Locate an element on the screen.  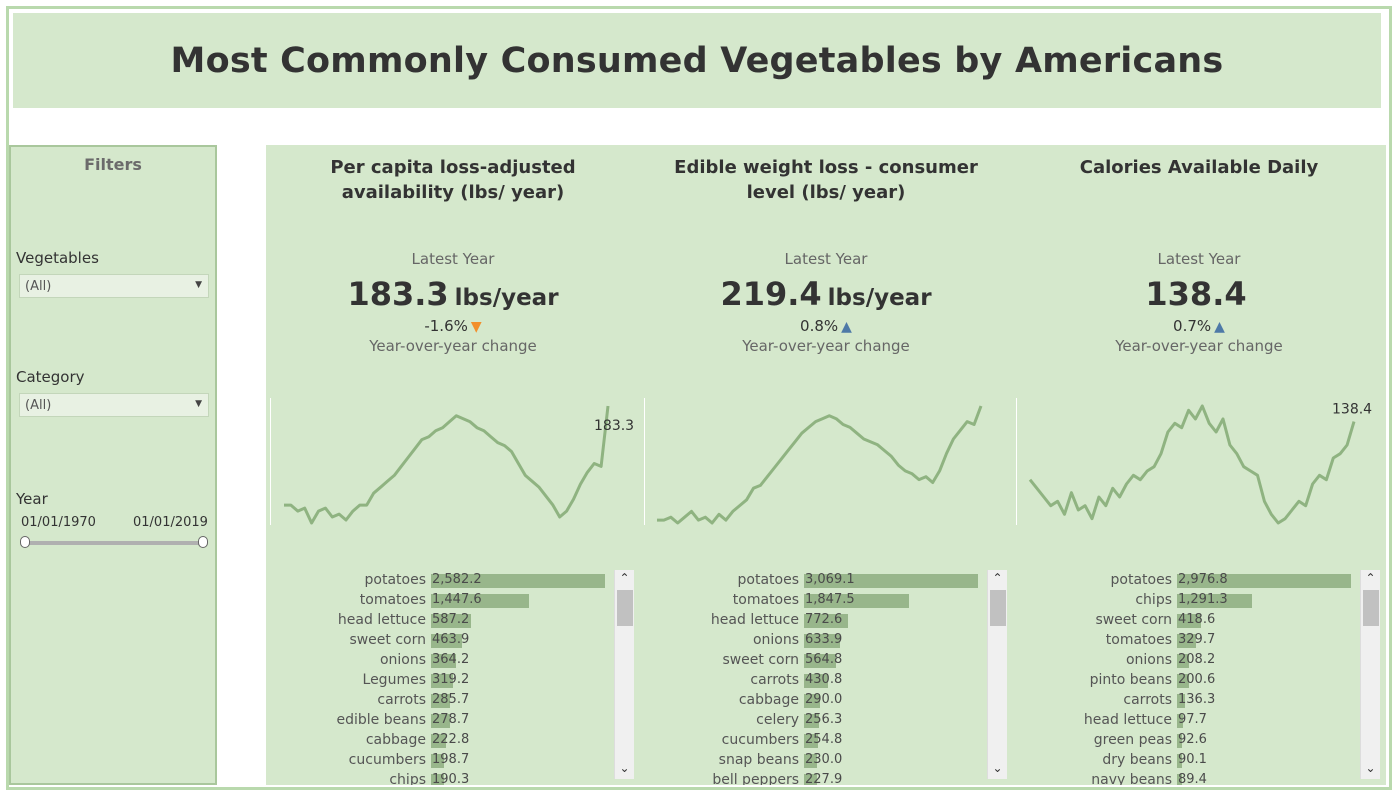
bar-row: carrots 430.8 is located at coordinates (814, 680).